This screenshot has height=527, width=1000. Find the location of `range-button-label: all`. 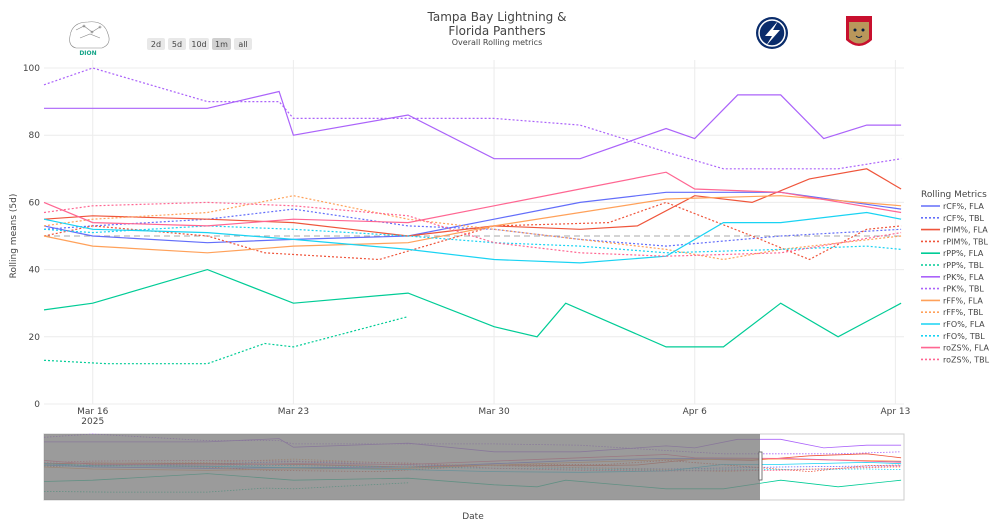

range-button-label: all is located at coordinates (242, 44).